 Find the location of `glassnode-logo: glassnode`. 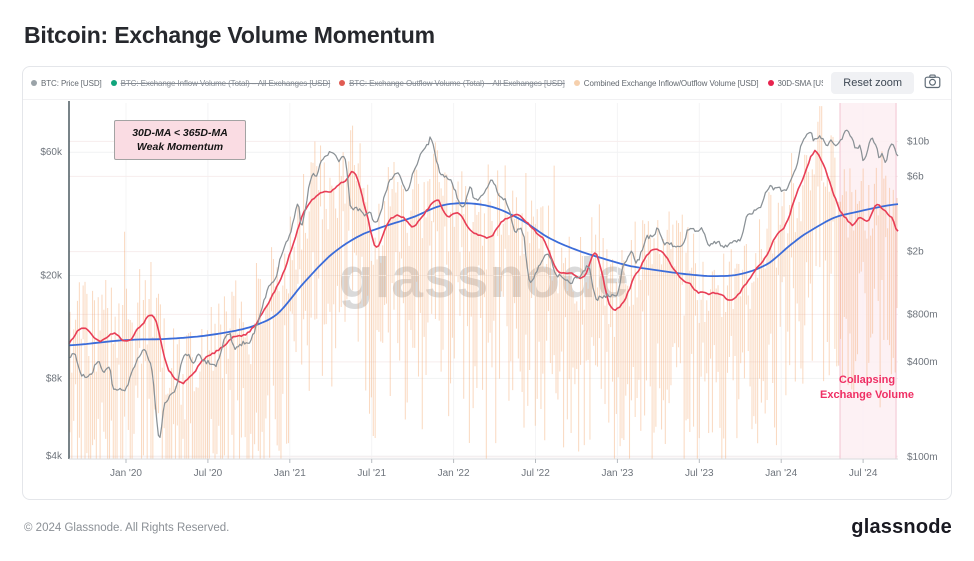

glassnode-logo: glassnode is located at coordinates (901, 527).